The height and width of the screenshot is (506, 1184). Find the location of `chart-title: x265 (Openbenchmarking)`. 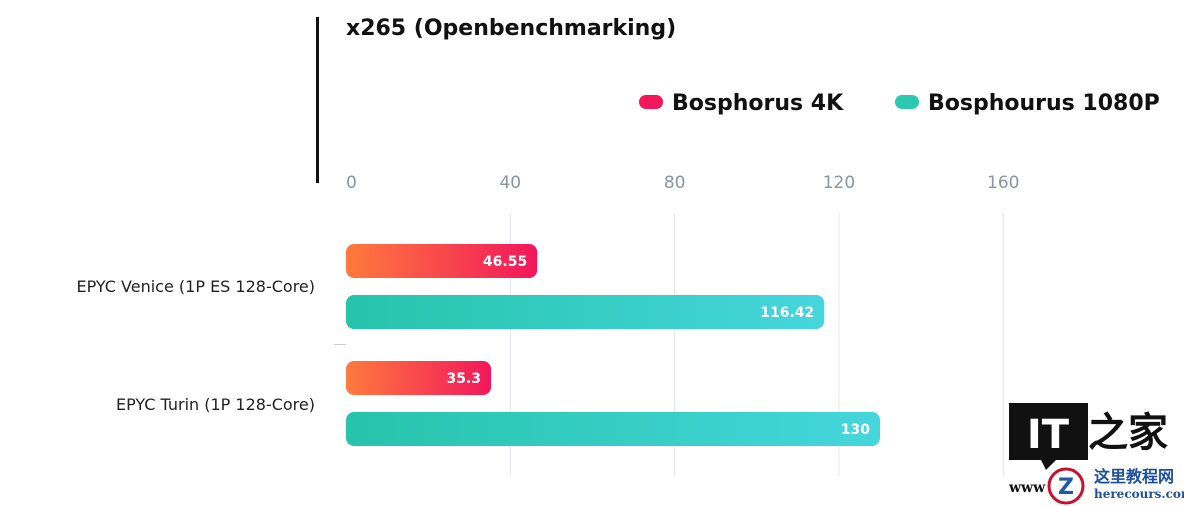

chart-title: x265 (Openbenchmarking) is located at coordinates (511, 28).